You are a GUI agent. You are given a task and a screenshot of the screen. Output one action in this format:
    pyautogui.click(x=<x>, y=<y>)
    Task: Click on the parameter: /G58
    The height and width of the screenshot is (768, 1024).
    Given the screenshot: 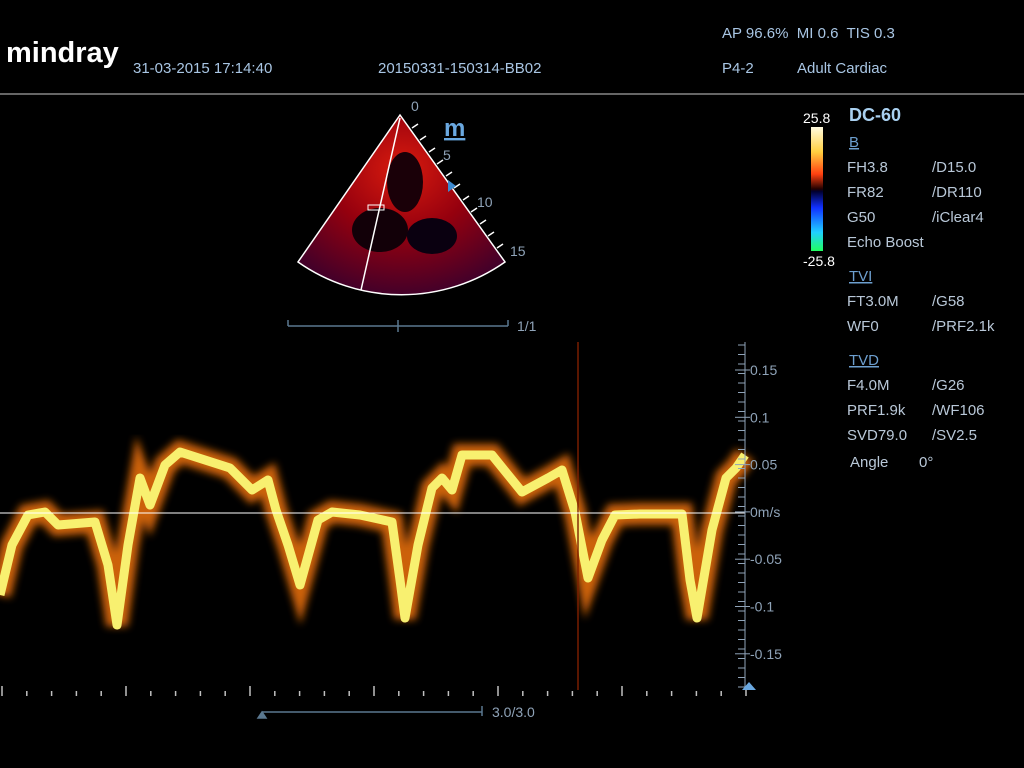 What is the action you would take?
    pyautogui.click(x=948, y=301)
    